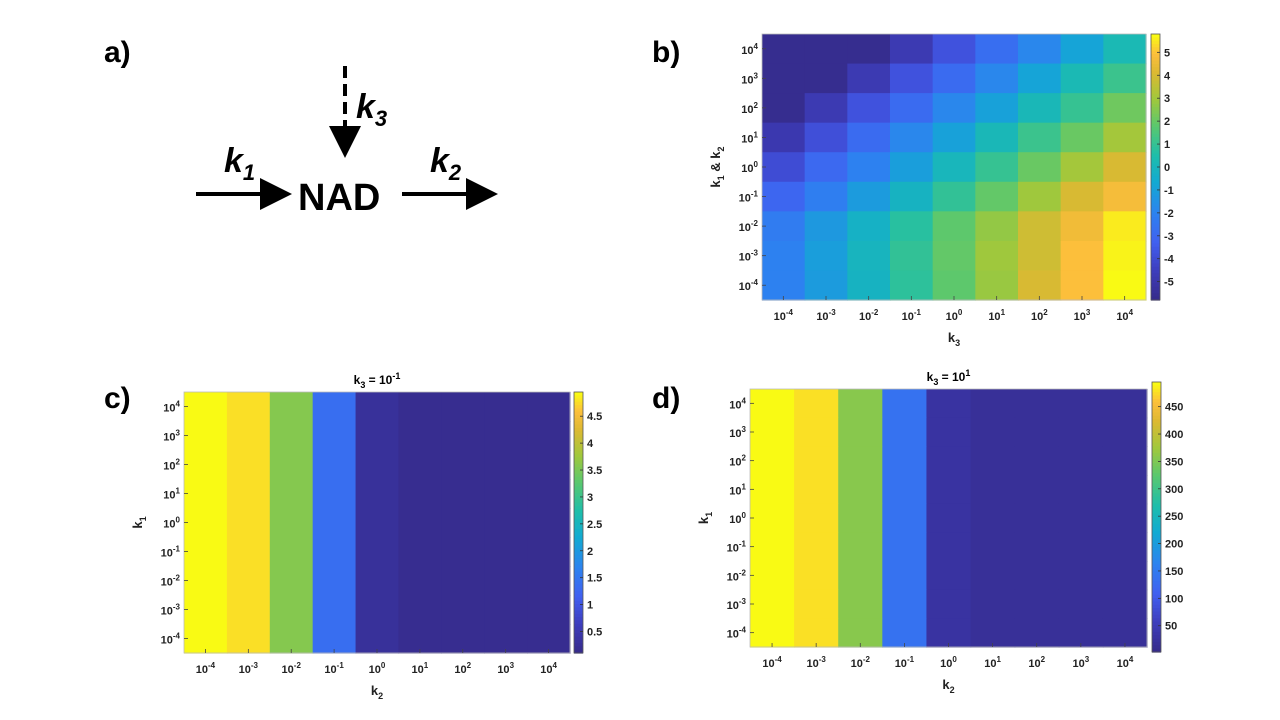 Image resolution: width=1280 pixels, height=720 pixels. Describe the element at coordinates (737, 547) in the screenshot. I see `y-tick-label: 10⁻¹` at that location.